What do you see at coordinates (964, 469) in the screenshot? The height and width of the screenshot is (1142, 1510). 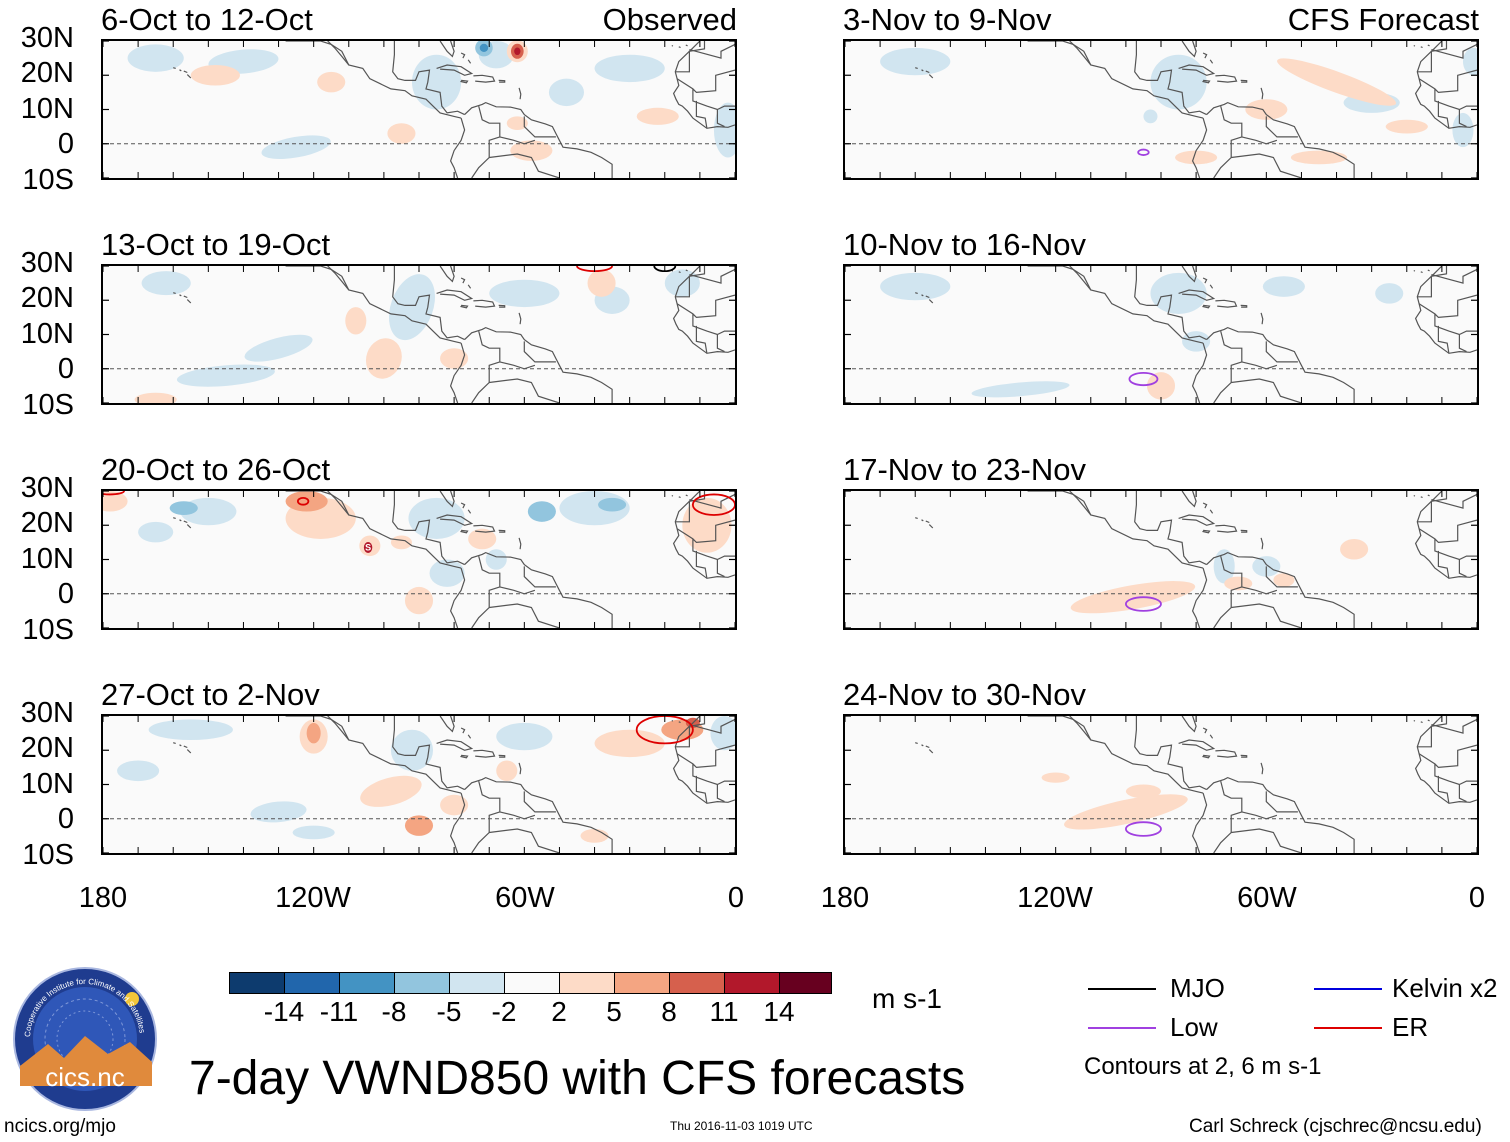 I see `panel-title: 17-Nov to 23-Nov` at bounding box center [964, 469].